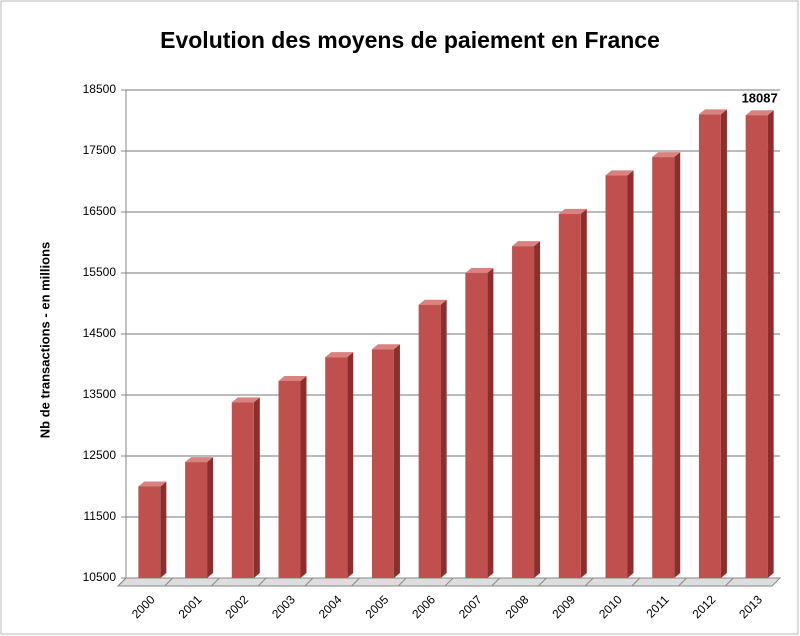 The width and height of the screenshot is (800, 636). Describe the element at coordinates (100, 150) in the screenshot. I see `y-tick-label: 17500` at that location.